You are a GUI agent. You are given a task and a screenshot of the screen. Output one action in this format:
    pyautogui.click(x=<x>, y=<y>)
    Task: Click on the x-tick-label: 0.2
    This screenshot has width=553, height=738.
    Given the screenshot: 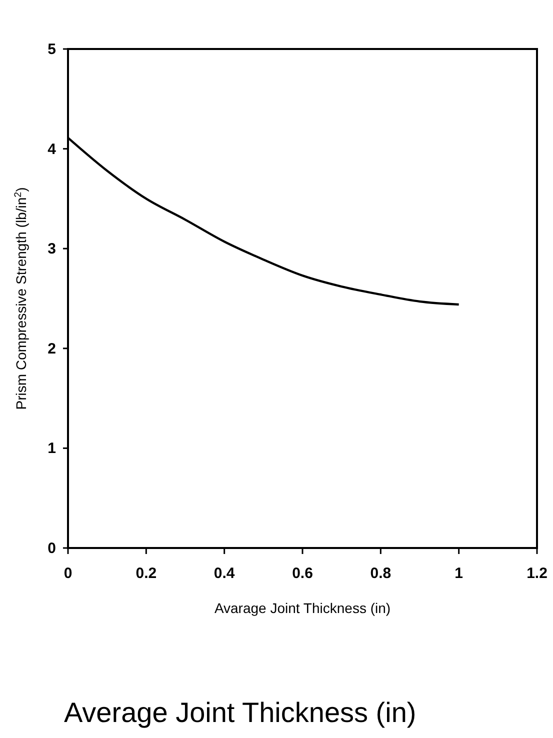 What is the action you would take?
    pyautogui.click(x=146, y=573)
    